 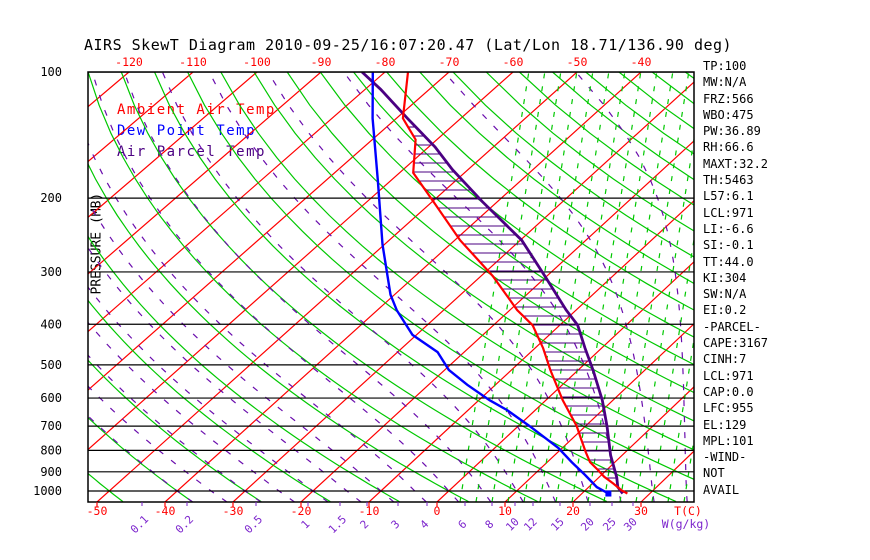 I want to click on svg-text: 2, so click(x=365, y=525).